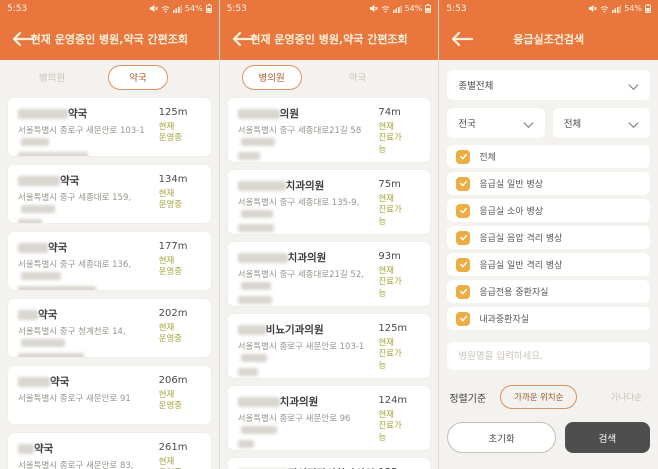 This screenshot has width=658, height=469. I want to click on region-select: 전국, so click(496, 123).